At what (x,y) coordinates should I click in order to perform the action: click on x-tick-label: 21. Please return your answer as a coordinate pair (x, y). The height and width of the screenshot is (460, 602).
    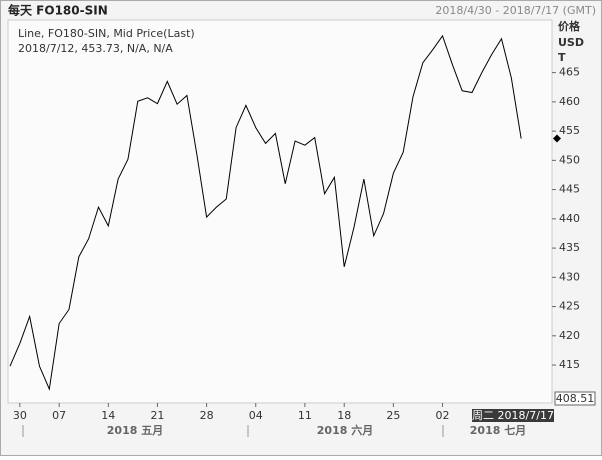
    Looking at the image, I should click on (157, 415).